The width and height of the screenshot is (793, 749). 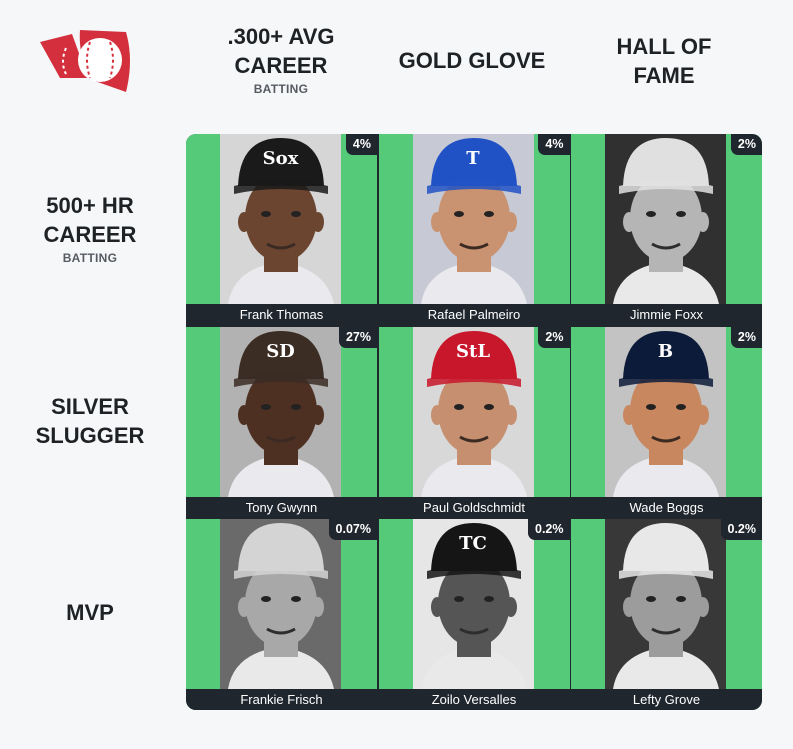 What do you see at coordinates (90, 258) in the screenshot?
I see `row-subtitle: BATTING` at bounding box center [90, 258].